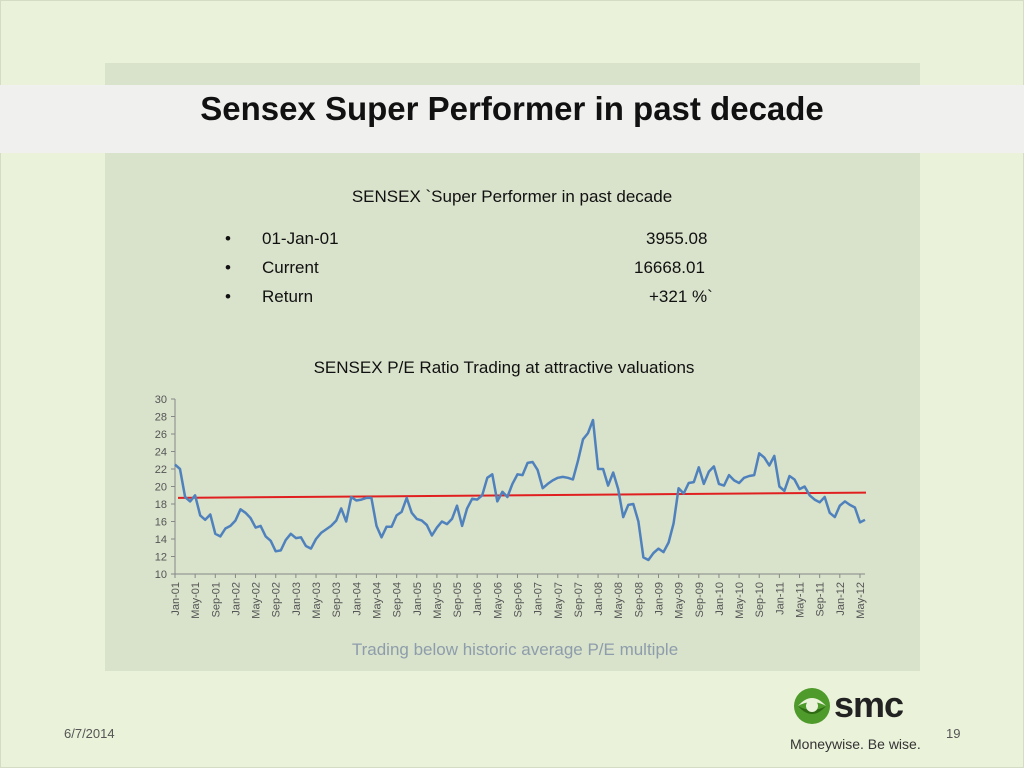 This screenshot has width=1024, height=768. What do you see at coordinates (720, 599) in the screenshot?
I see `x-tick-label: Jan-10` at bounding box center [720, 599].